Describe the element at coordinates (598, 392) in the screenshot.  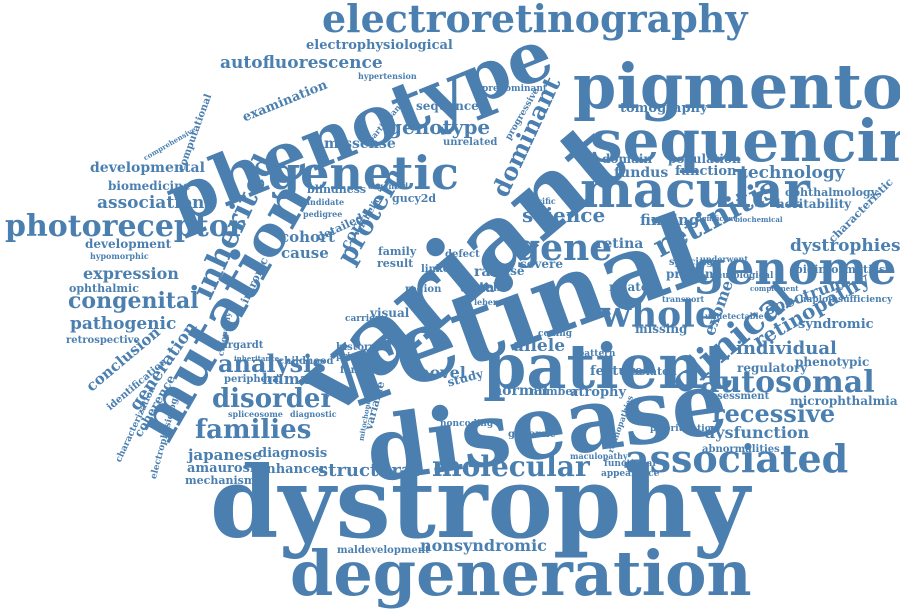
I see `word-atrophy: atrophy` at that location.